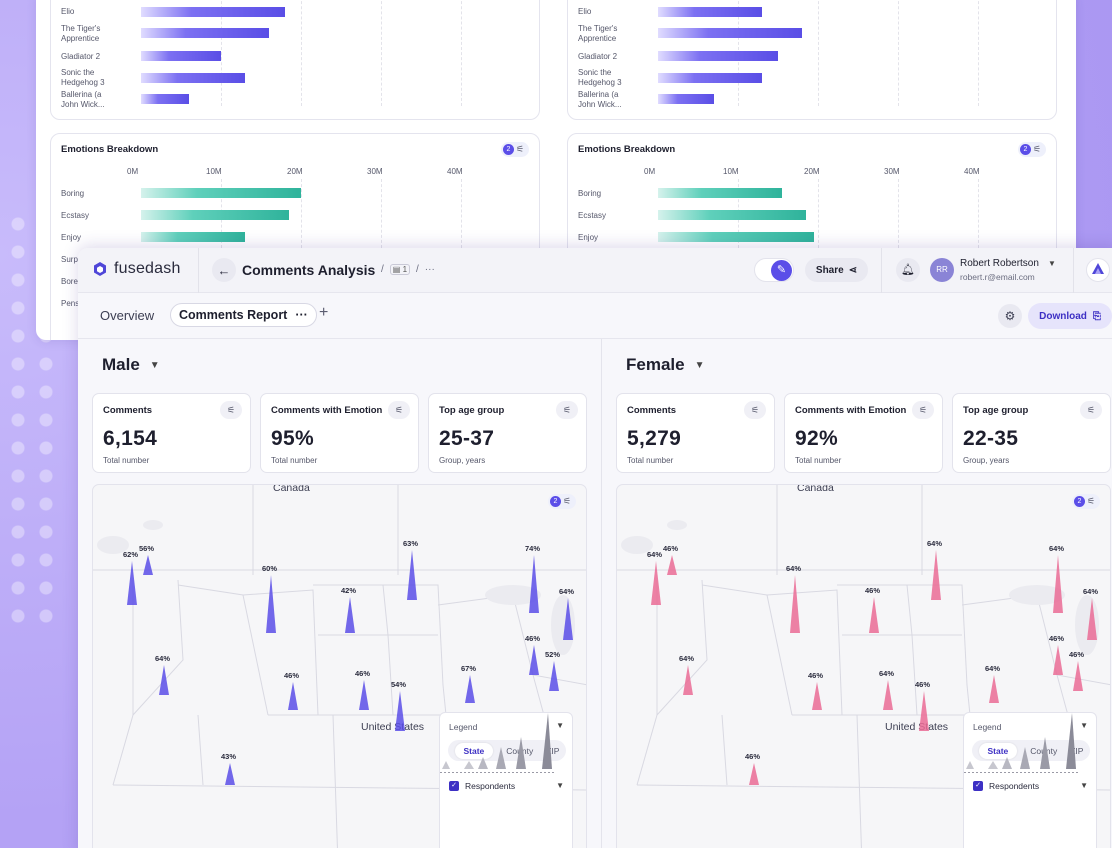 This screenshot has height=848, width=1112. I want to click on back-button: ←, so click(224, 270).